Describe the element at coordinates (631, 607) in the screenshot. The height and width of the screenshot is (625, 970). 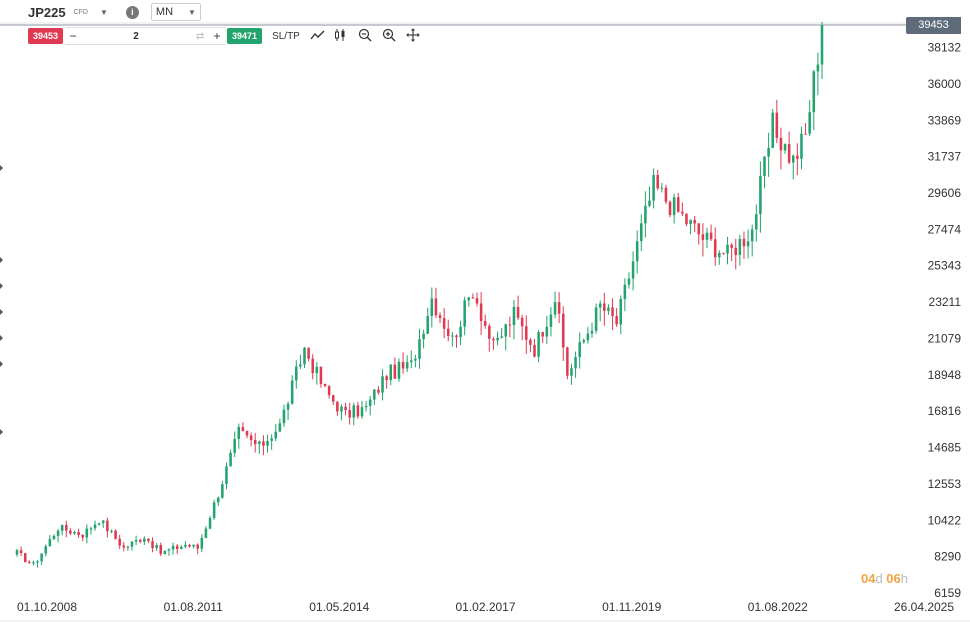
I see `x-tick-label: 01.11.2019` at that location.